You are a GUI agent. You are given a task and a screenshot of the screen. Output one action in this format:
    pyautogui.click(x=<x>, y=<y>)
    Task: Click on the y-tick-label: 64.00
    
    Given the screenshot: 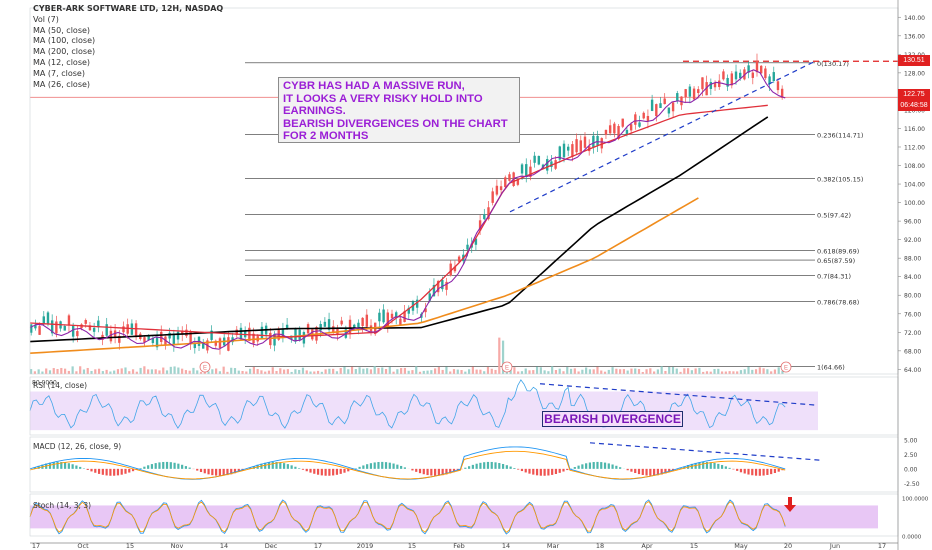 What is the action you would take?
    pyautogui.click(x=912, y=370)
    